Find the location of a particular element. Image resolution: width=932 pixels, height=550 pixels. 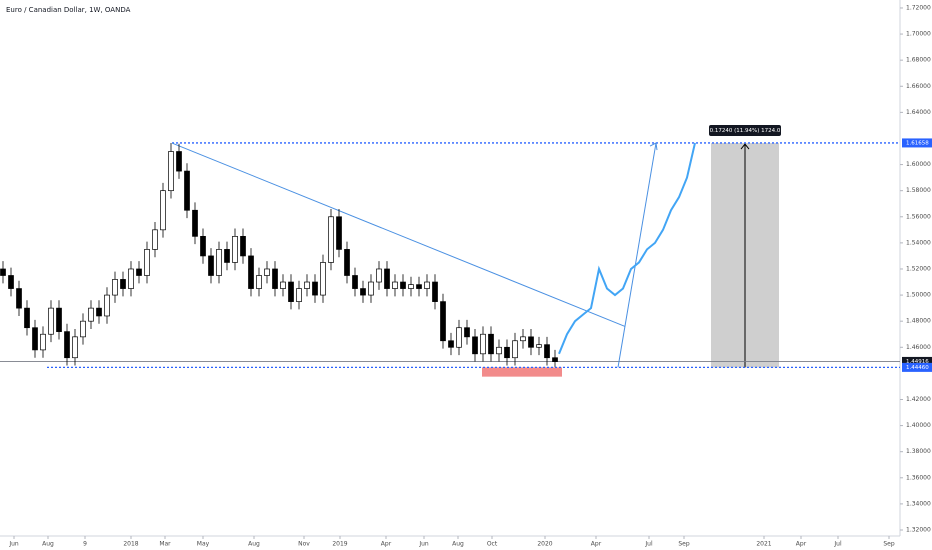

x-tick-label: 9 is located at coordinates (85, 544).